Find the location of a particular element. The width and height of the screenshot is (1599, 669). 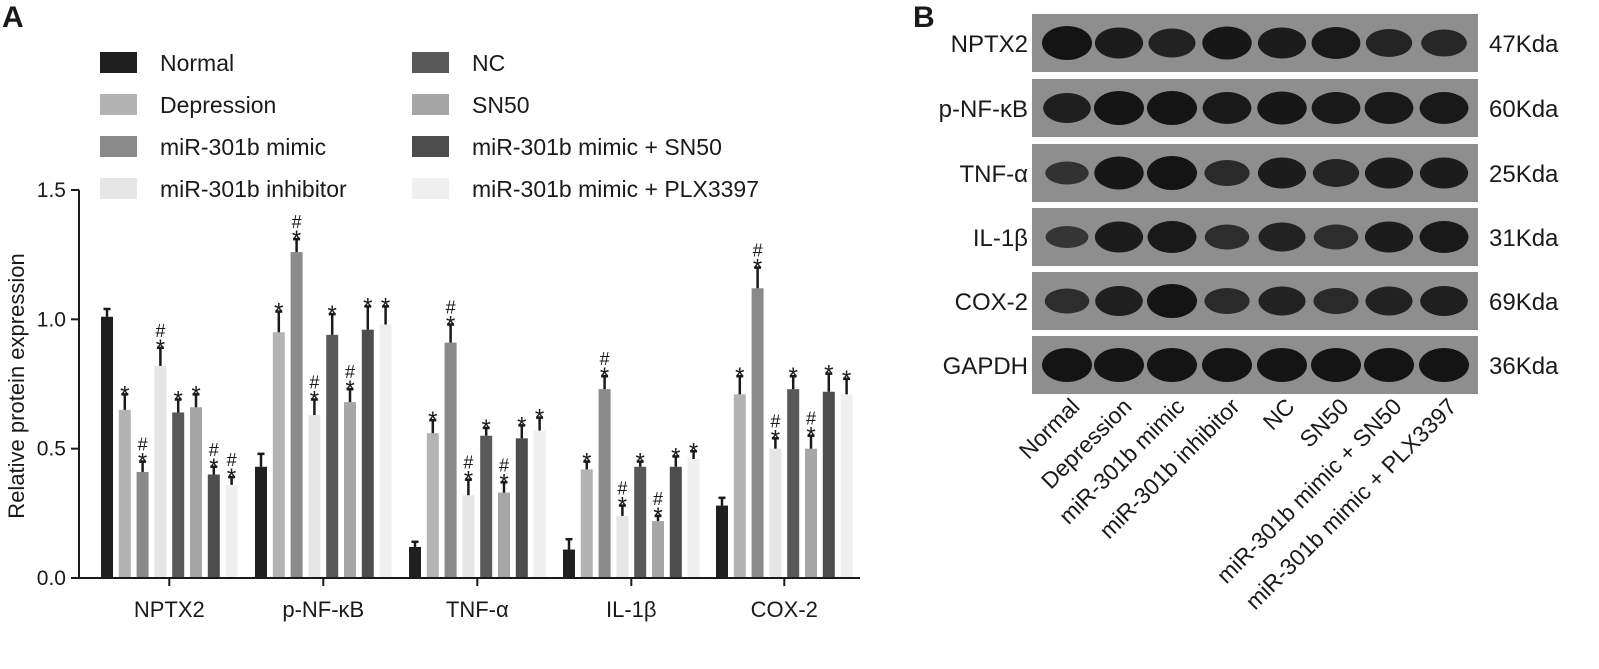

blot-row-label: TNF-α is located at coordinates (993, 174).